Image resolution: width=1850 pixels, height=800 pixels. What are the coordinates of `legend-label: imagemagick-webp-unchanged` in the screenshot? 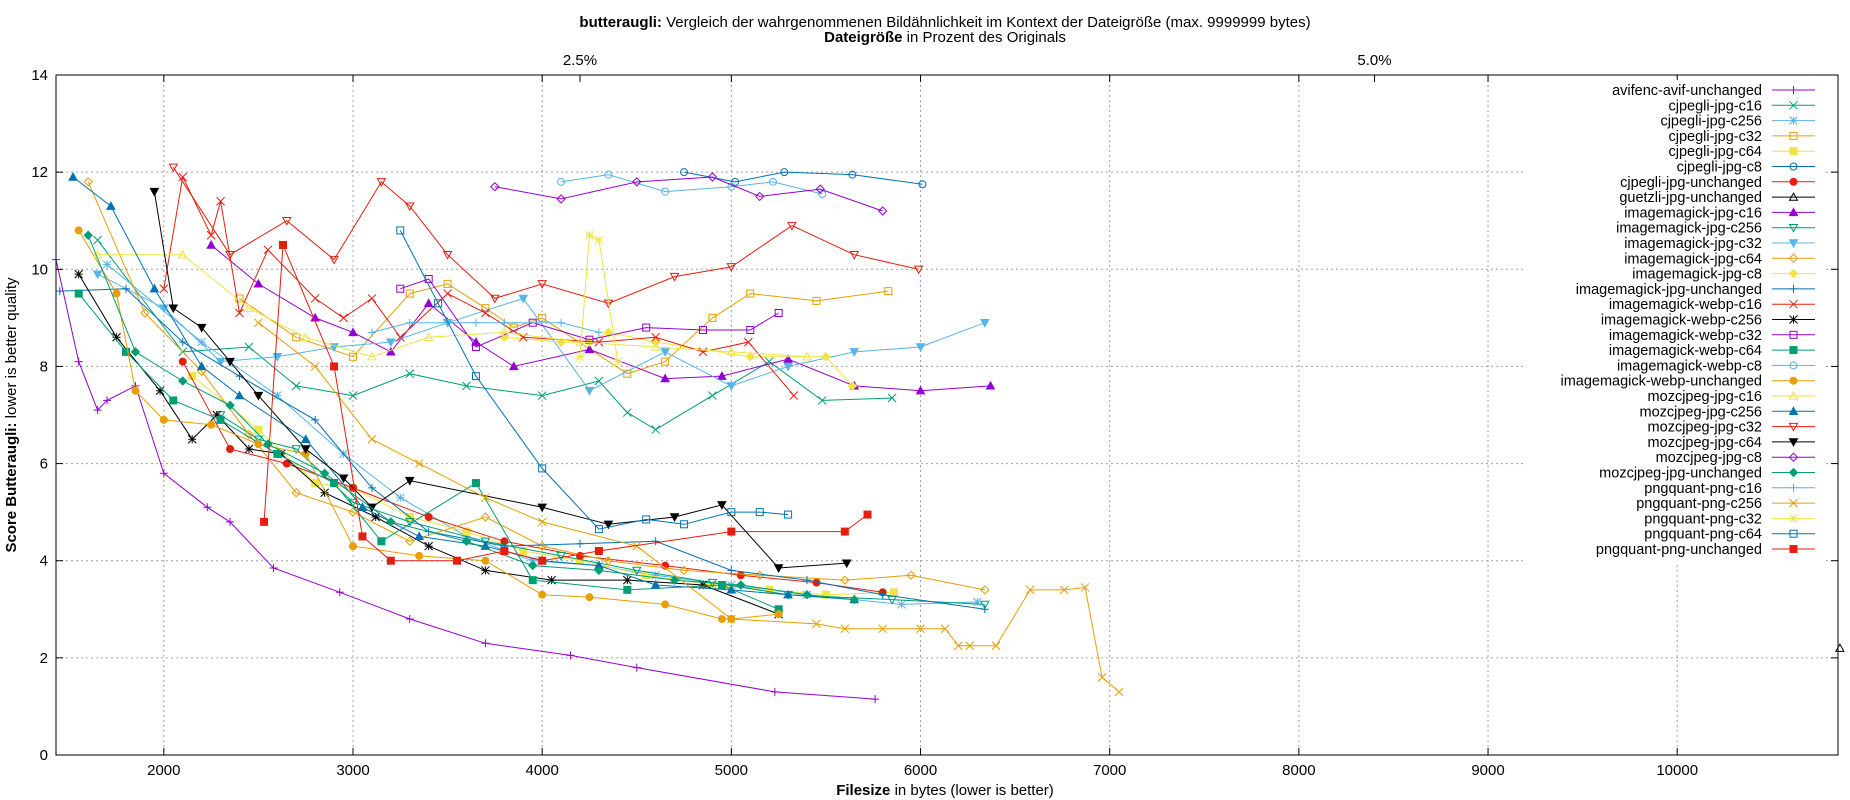 It's located at (1661, 382).